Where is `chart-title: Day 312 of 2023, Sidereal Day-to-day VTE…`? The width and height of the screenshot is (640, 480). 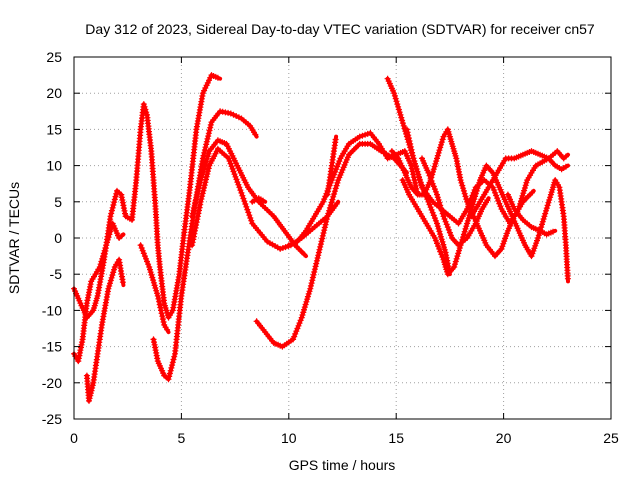 chart-title: Day 312 of 2023, Sidereal Day-to-day VTE… is located at coordinates (340, 29).